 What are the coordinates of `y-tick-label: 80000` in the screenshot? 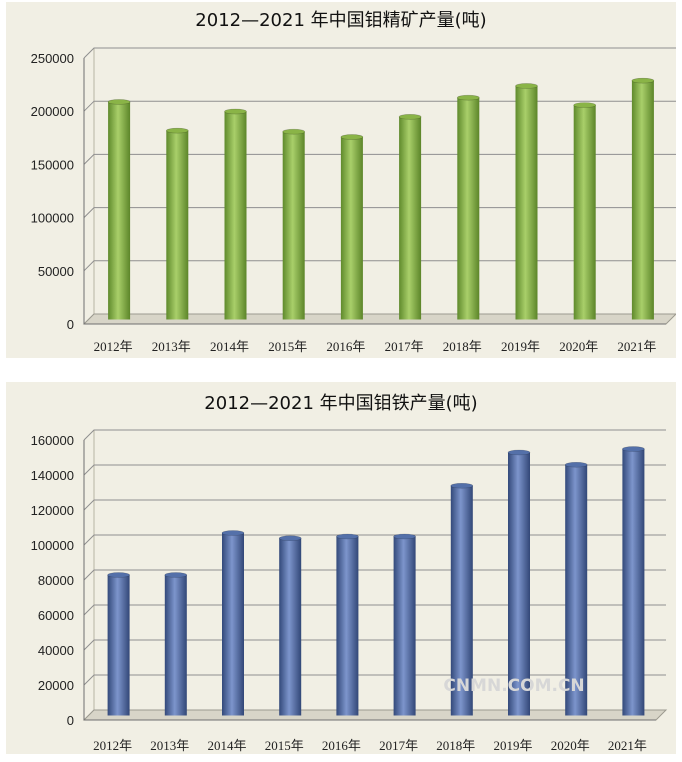 It's located at (56, 580).